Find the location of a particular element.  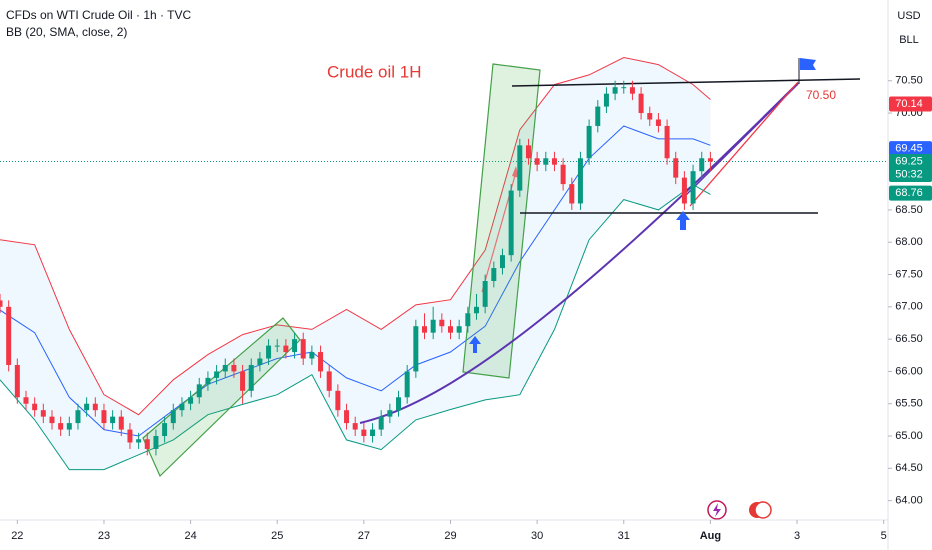

unit: BLL is located at coordinates (909, 40).